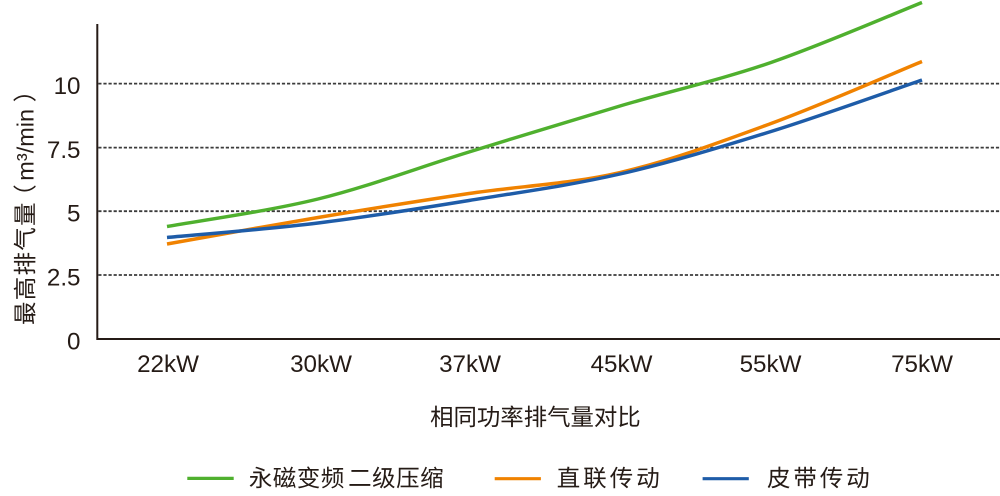 Image resolution: width=1000 pixels, height=496 pixels. What do you see at coordinates (168, 364) in the screenshot?
I see `svg-text: 22kW` at bounding box center [168, 364].